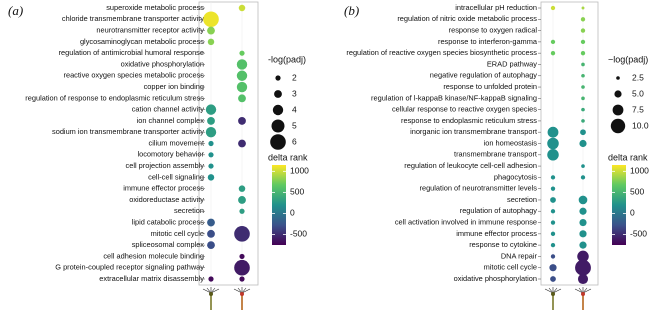 This screenshot has height=320, width=657. Describe the element at coordinates (479, 188) in the screenshot. I see `term-label: regulation of neurotransmitter levels` at that location.